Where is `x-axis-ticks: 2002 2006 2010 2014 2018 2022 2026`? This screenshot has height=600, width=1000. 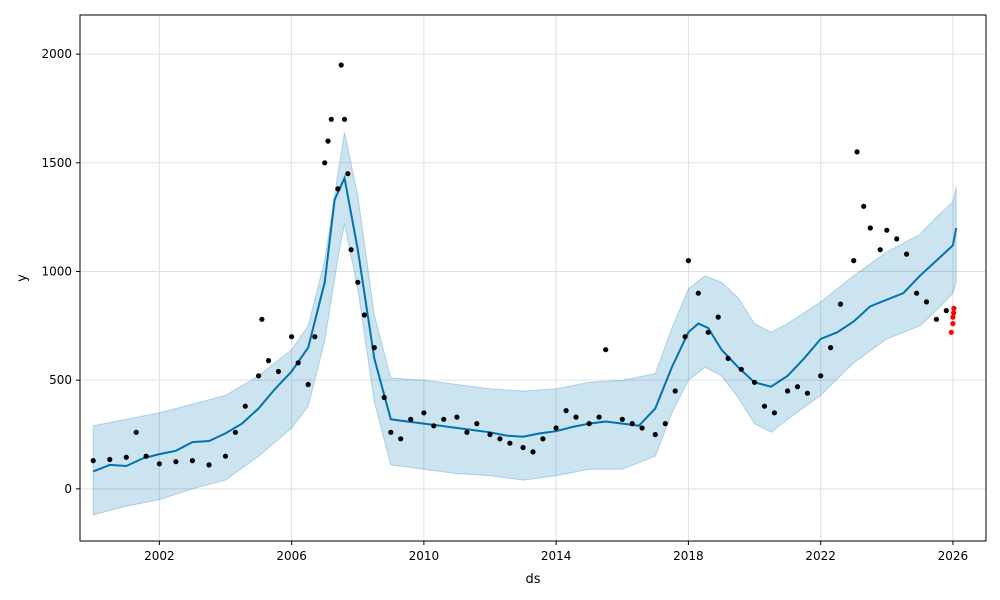
x-axis-ticks: 2002 2006 2010 2014 2018 2022 2026 is located at coordinates (556, 552).